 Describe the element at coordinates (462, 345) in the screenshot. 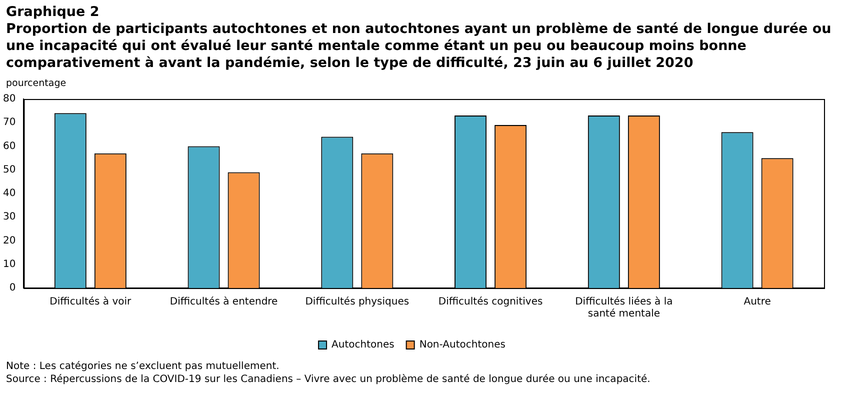

I see `legend-label: Non-Autochtones` at that location.